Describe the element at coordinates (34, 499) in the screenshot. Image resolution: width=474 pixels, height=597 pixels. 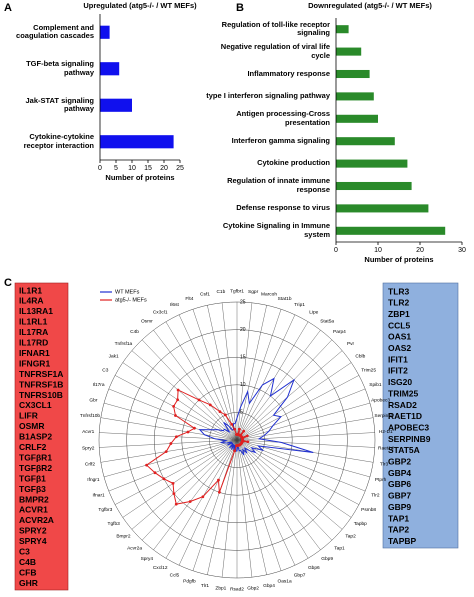
I see `gene-name: BMPR2` at that location.